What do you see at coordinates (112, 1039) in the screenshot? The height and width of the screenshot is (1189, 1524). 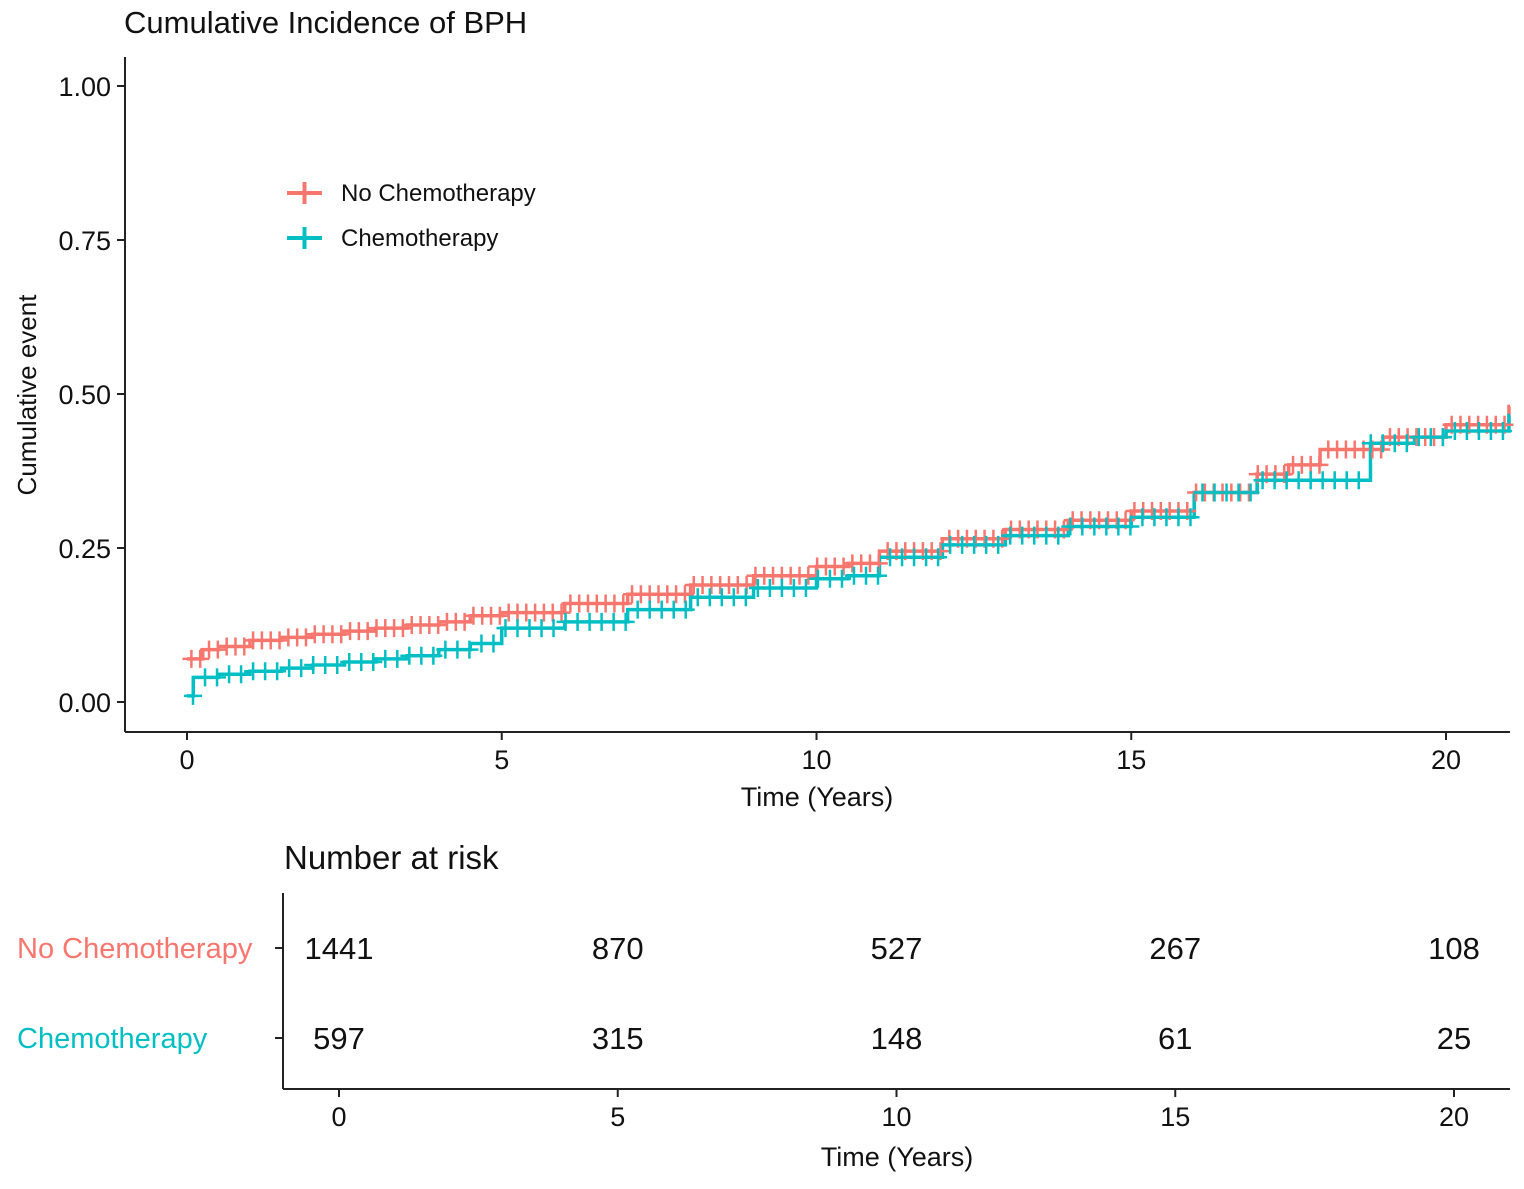 I see `risk-row-label: Chemotherapy` at bounding box center [112, 1039].